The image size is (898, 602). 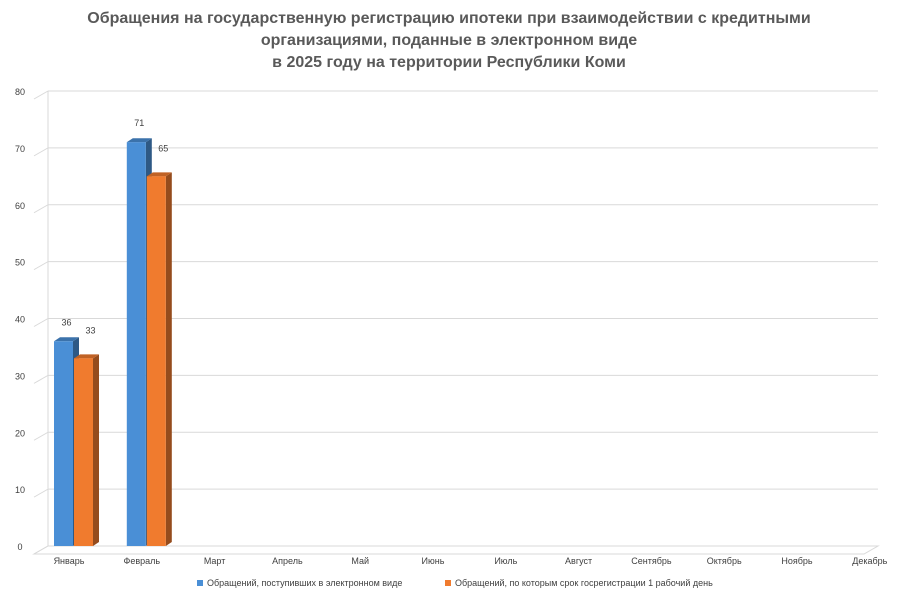 I want to click on x-tick-label: Апрель, so click(x=287, y=561).